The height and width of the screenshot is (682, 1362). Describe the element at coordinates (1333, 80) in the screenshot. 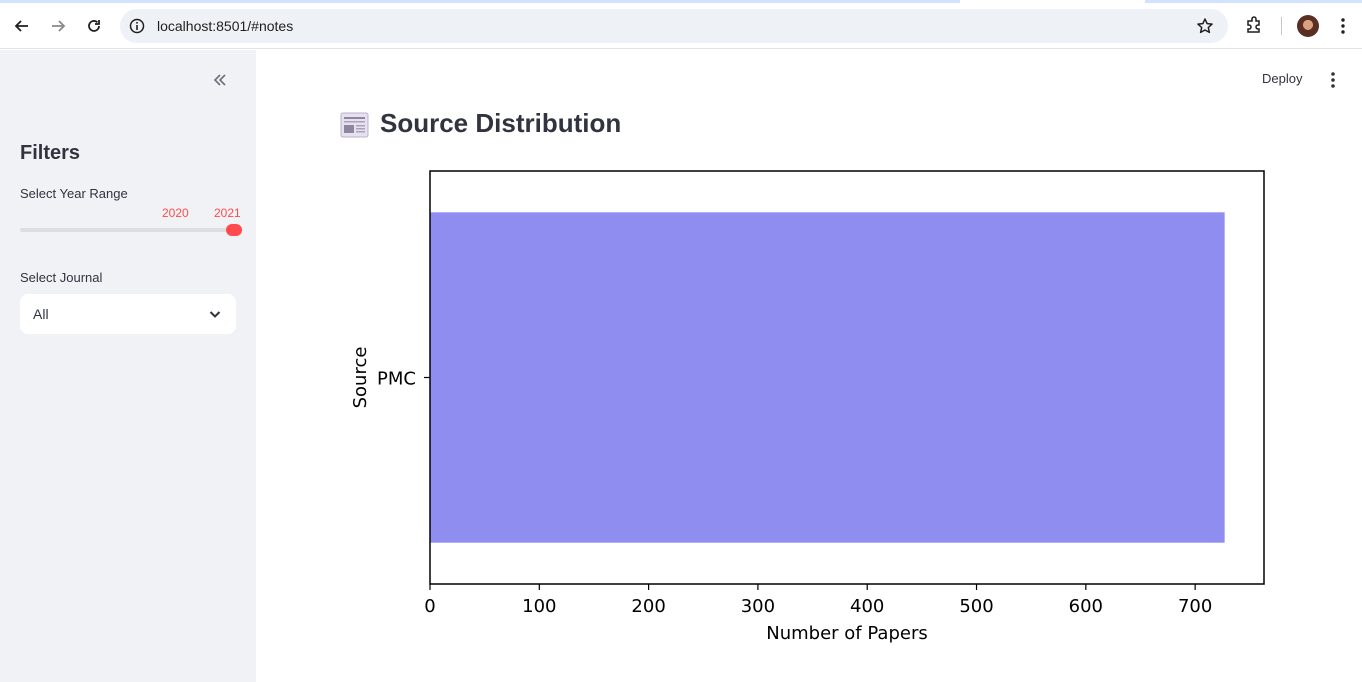

I see `app-menu-icon` at that location.